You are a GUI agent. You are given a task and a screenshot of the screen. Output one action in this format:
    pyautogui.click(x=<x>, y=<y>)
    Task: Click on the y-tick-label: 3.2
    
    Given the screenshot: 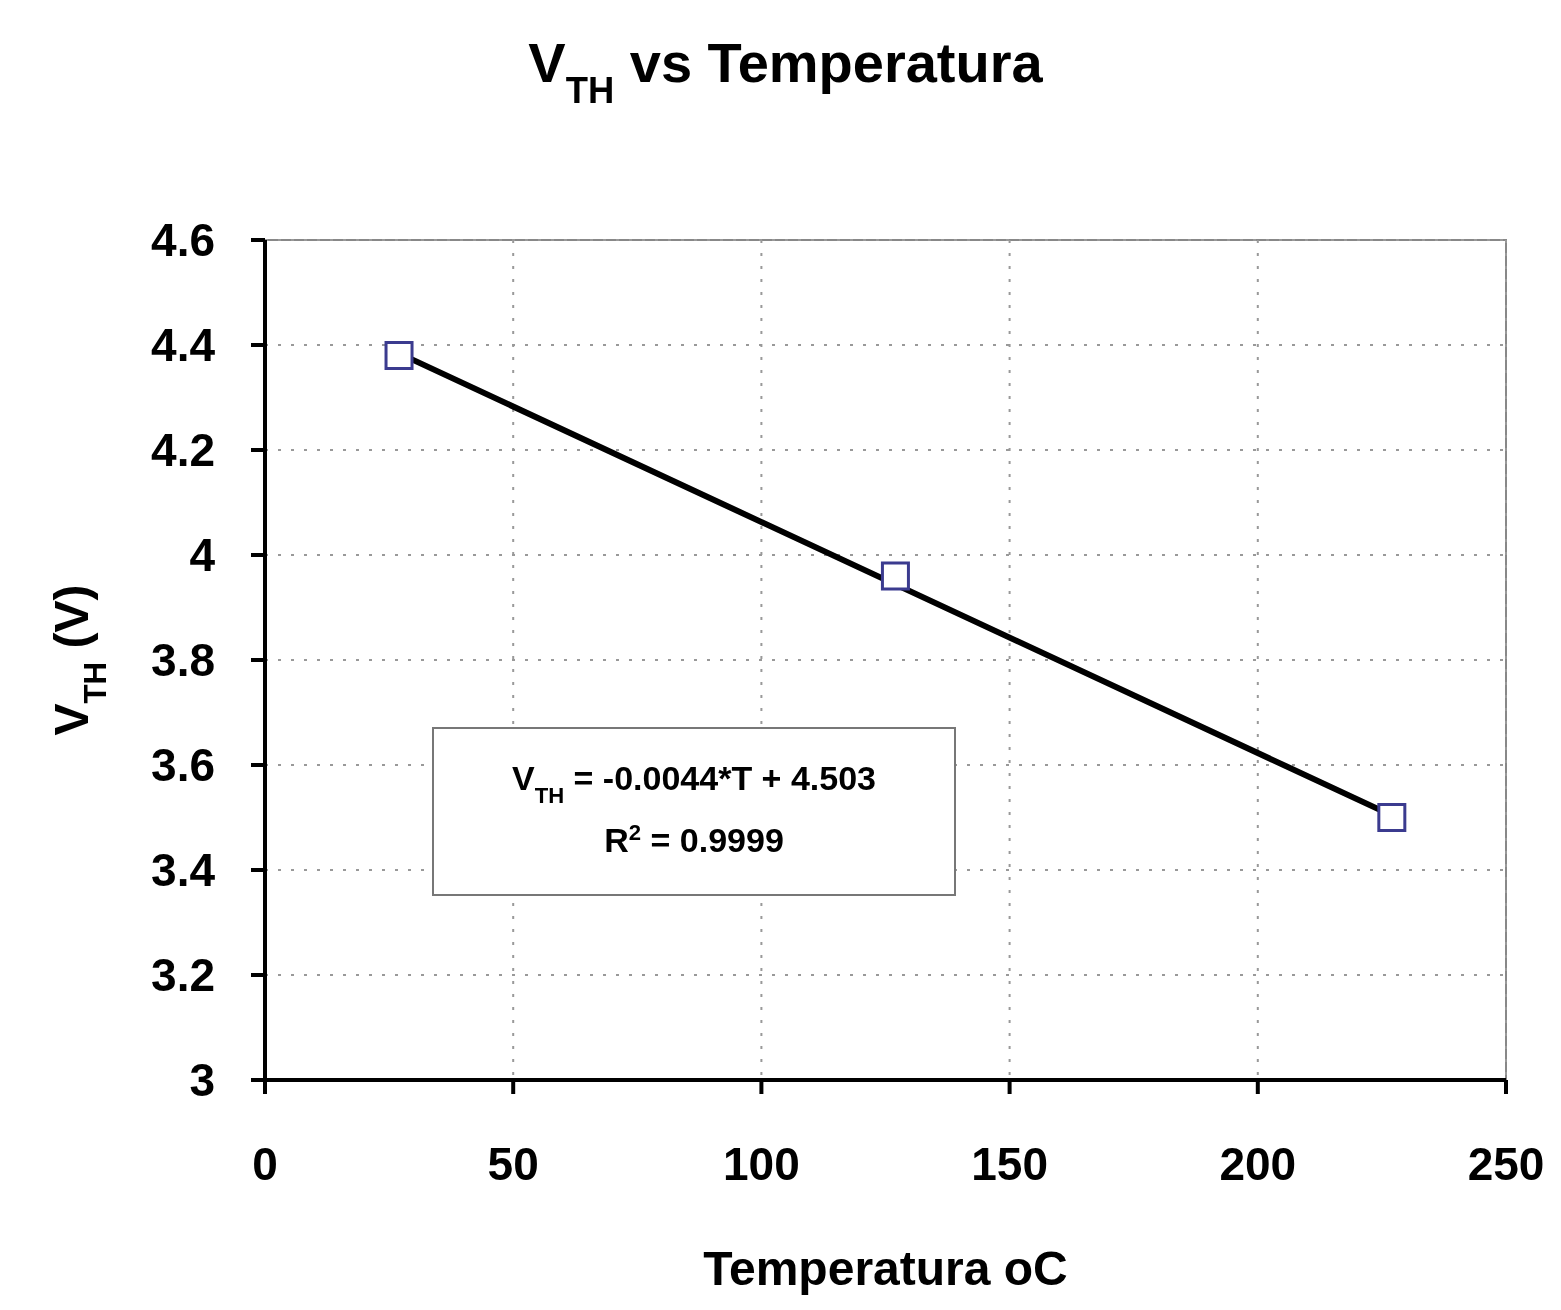 What is the action you would take?
    pyautogui.click(x=183, y=975)
    